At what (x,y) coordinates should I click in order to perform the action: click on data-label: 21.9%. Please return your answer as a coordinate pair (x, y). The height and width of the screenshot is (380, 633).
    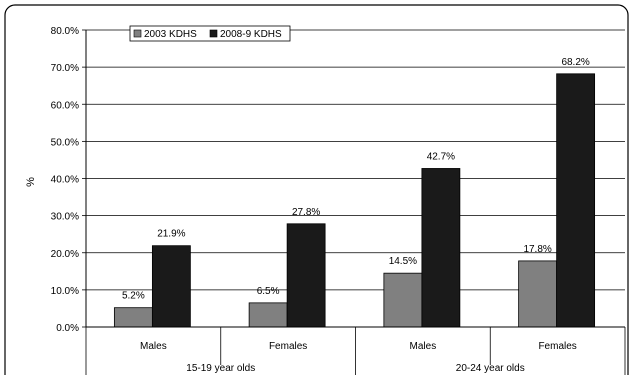
    Looking at the image, I should click on (171, 234).